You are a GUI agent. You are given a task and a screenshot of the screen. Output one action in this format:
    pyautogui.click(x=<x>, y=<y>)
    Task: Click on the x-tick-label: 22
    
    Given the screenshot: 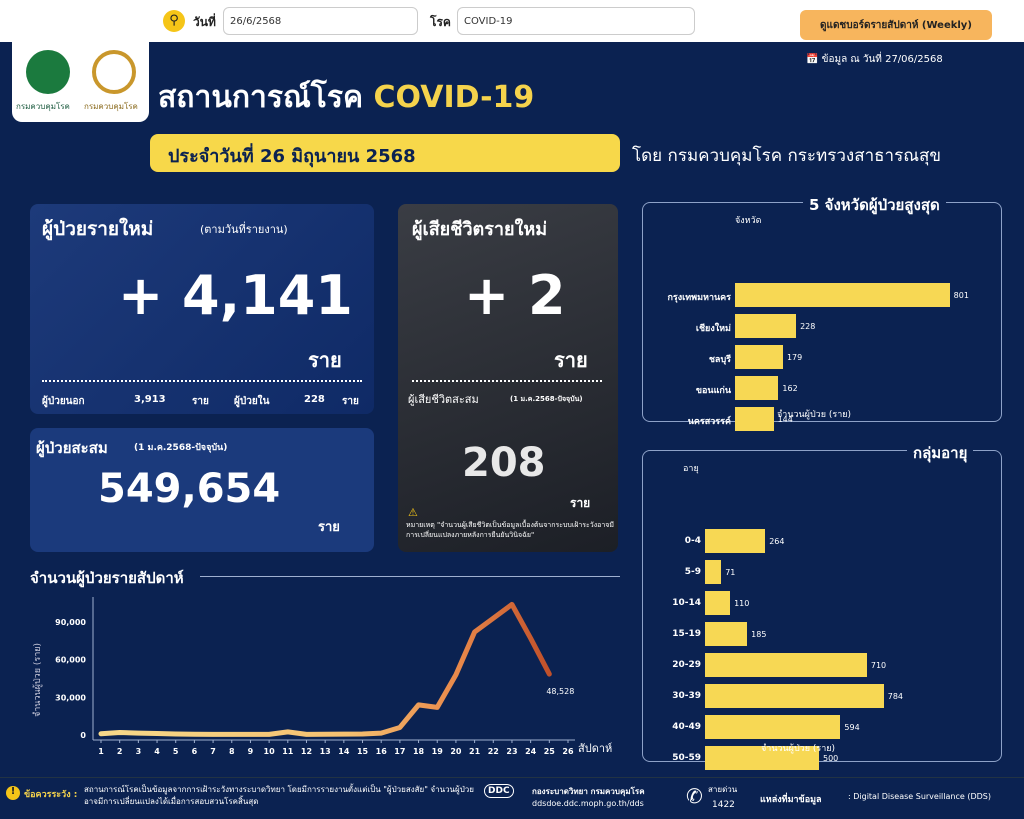 What is the action you would take?
    pyautogui.click(x=493, y=751)
    